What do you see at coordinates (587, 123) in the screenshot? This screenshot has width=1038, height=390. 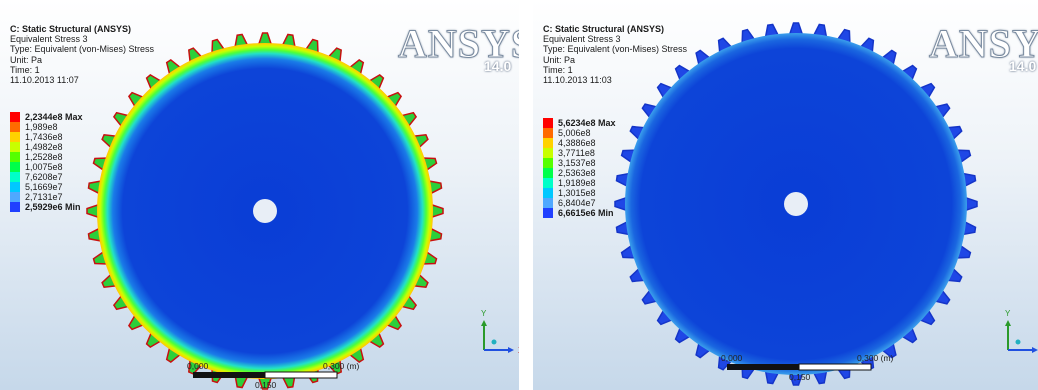 I see `legend-max: 5,6234e8 Max` at bounding box center [587, 123].